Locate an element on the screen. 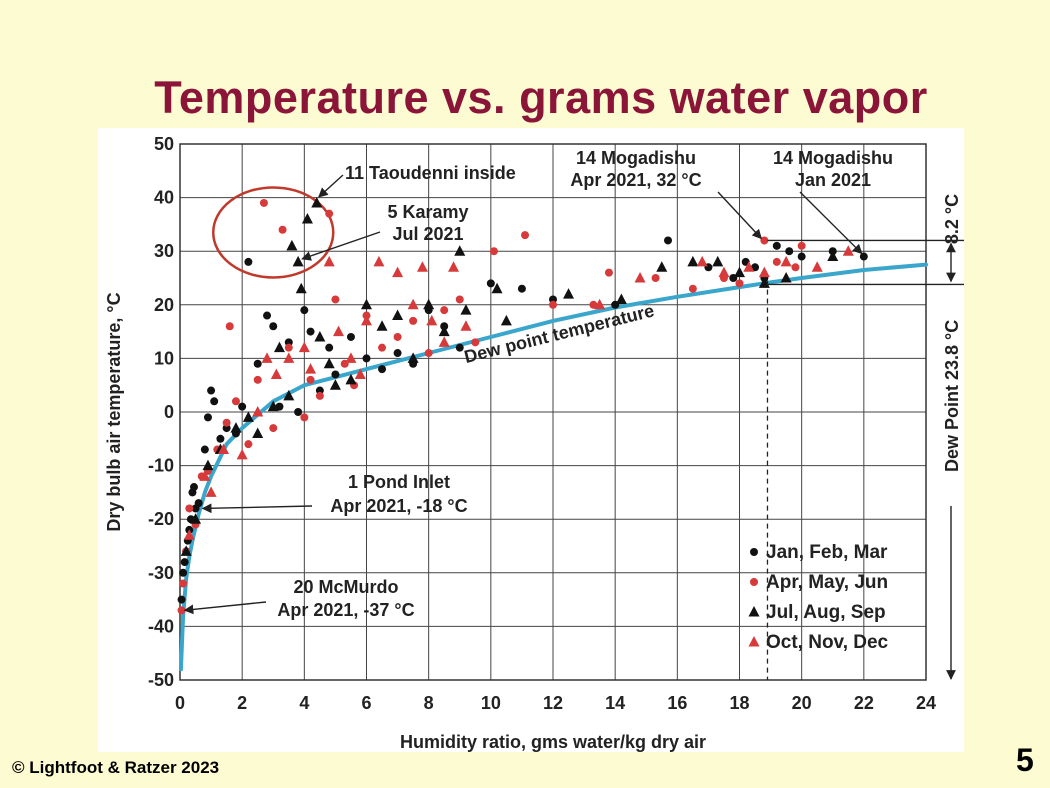 This screenshot has height=788, width=1050. dew-point-label-bg is located at coordinates (951, 395).